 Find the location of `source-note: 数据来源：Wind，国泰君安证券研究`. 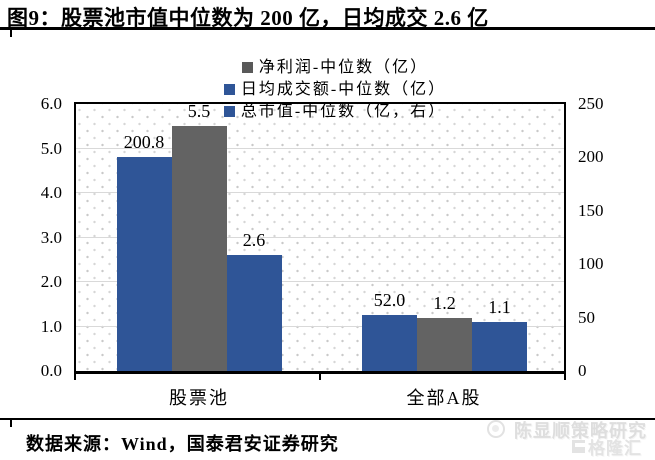

source-note: 数据来源：Wind，国泰君安证券研究 is located at coordinates (182, 444).